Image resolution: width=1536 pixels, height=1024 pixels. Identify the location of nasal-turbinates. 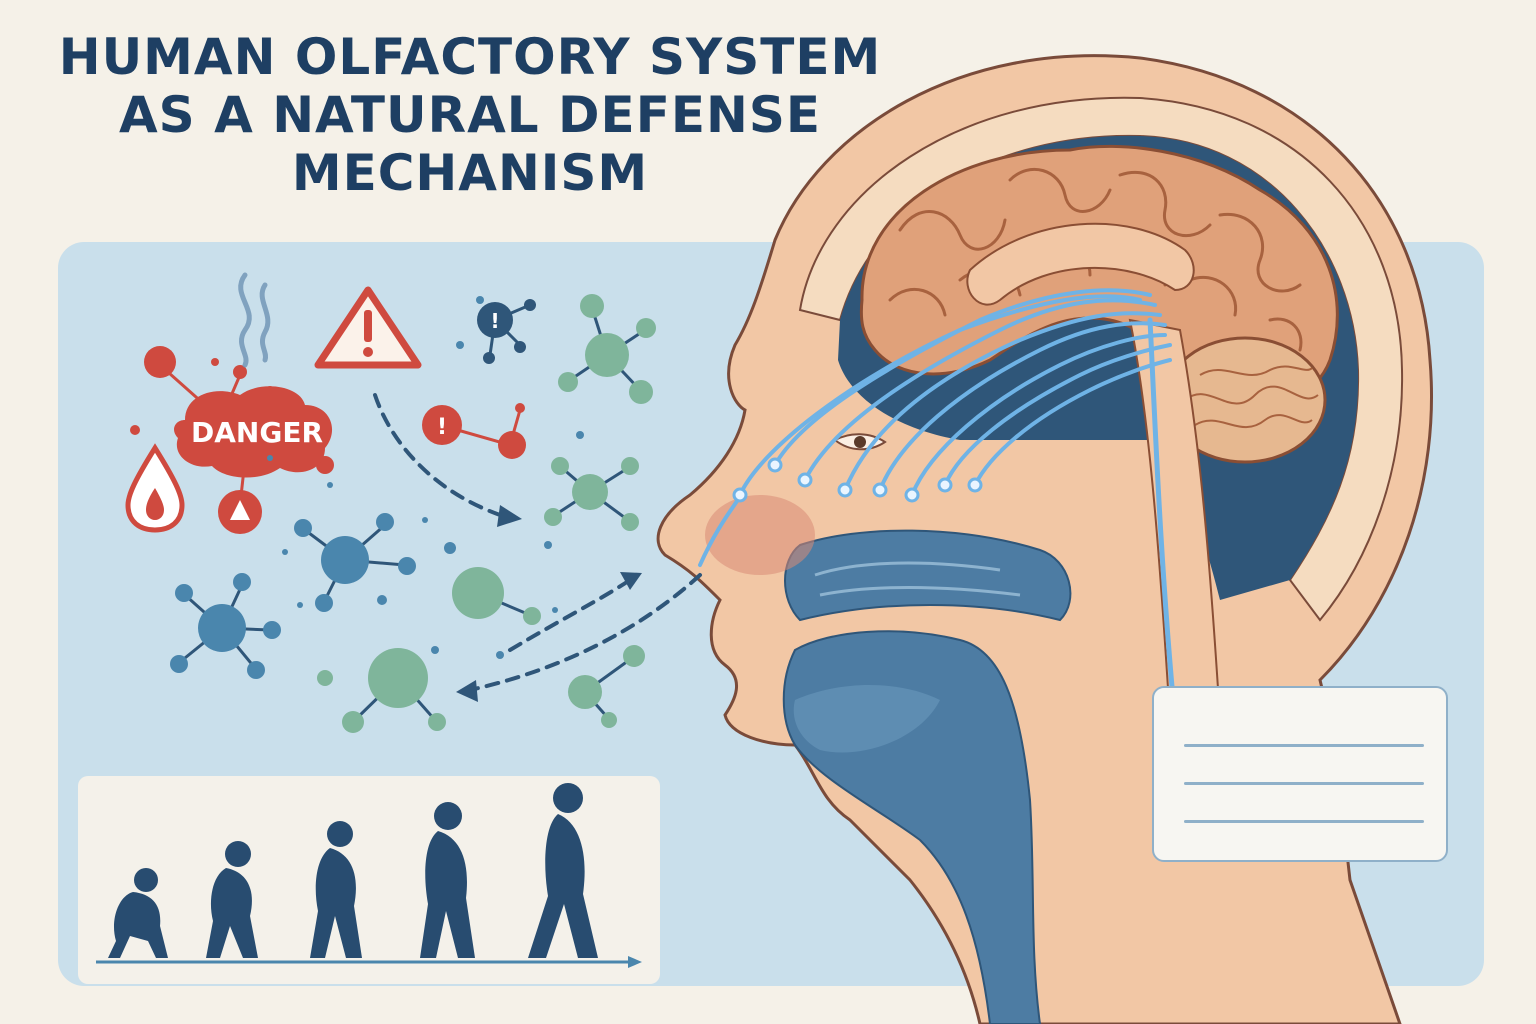
(917, 579).